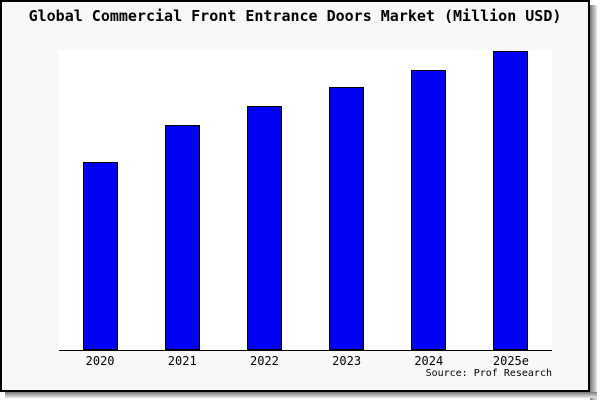 The height and width of the screenshot is (400, 600). Describe the element at coordinates (100, 361) in the screenshot. I see `x-tick-label-2020: 2020` at that location.